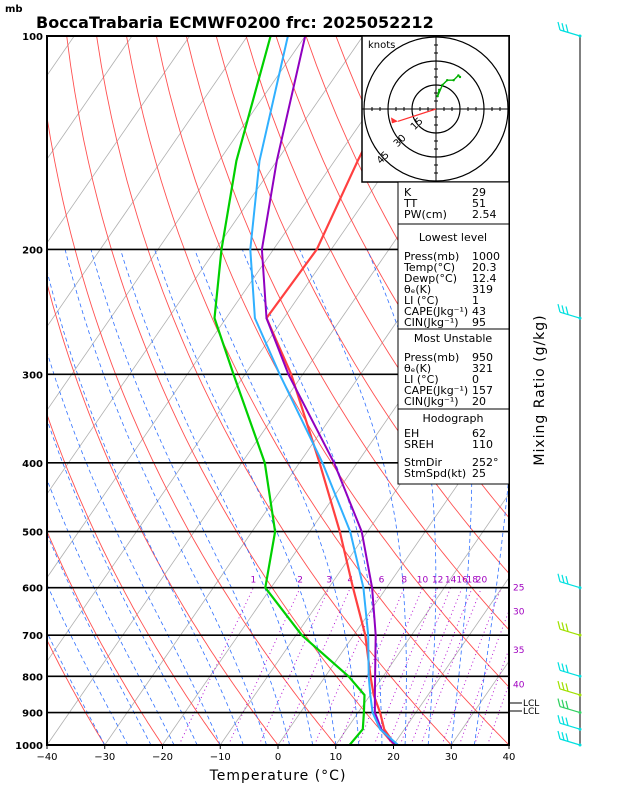  Describe the element at coordinates (475, 300) in the screenshot. I see `index-value: 1` at that location.